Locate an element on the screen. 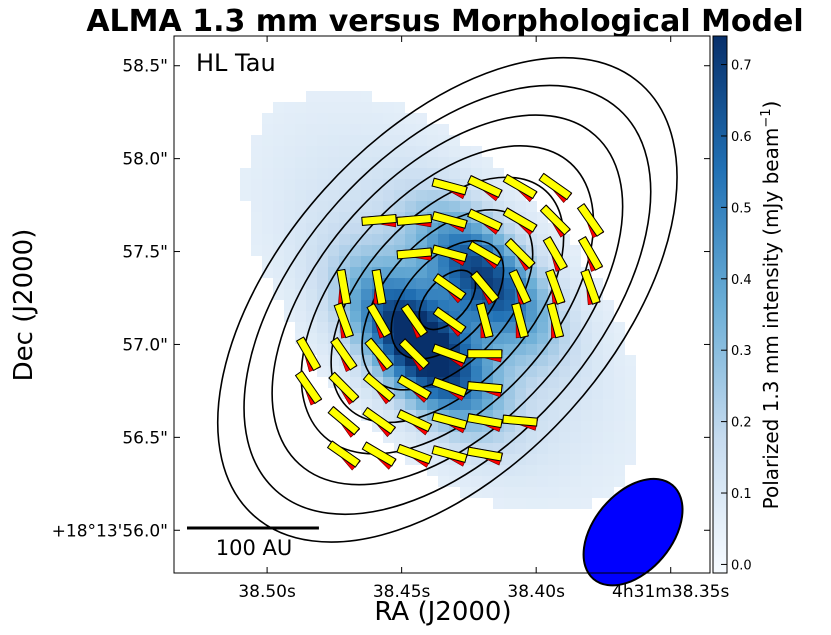  colorbar-tick-label: 0.5 is located at coordinates (741, 208).